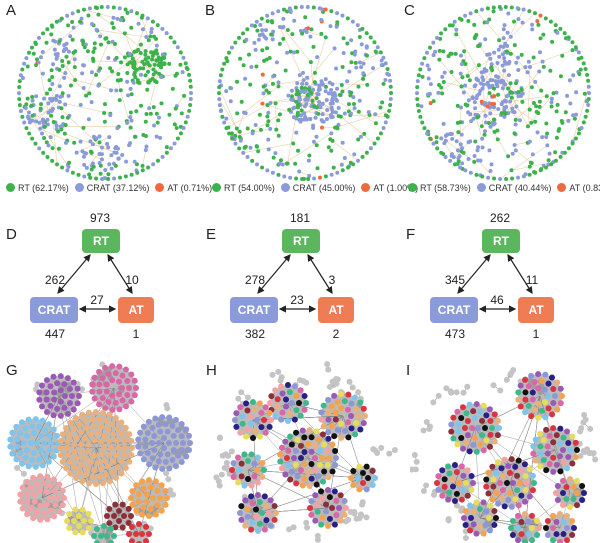 The height and width of the screenshot is (543, 600). I want to click on arrow-rt-crat, so click(474, 274).